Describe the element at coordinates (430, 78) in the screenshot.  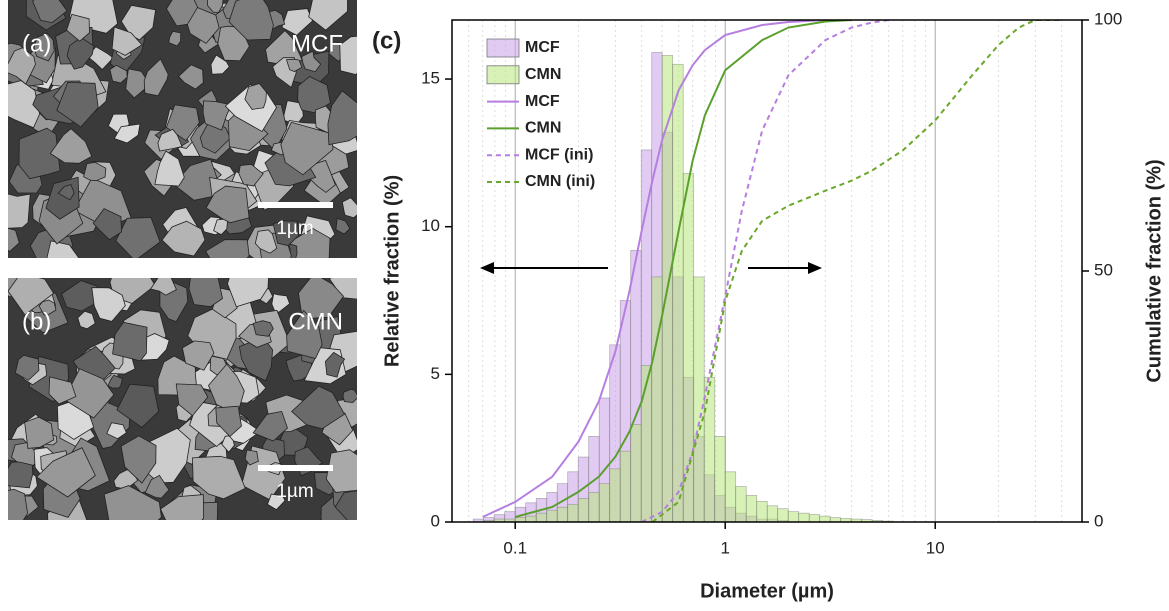
I see `y-tick-label: 15` at that location.